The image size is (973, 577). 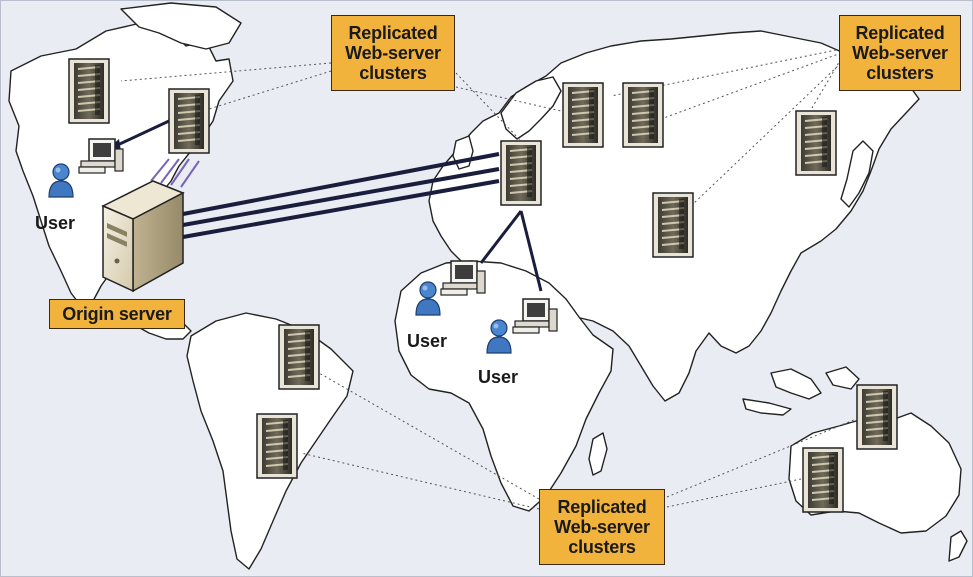 I want to click on greenland, so click(x=181, y=26).